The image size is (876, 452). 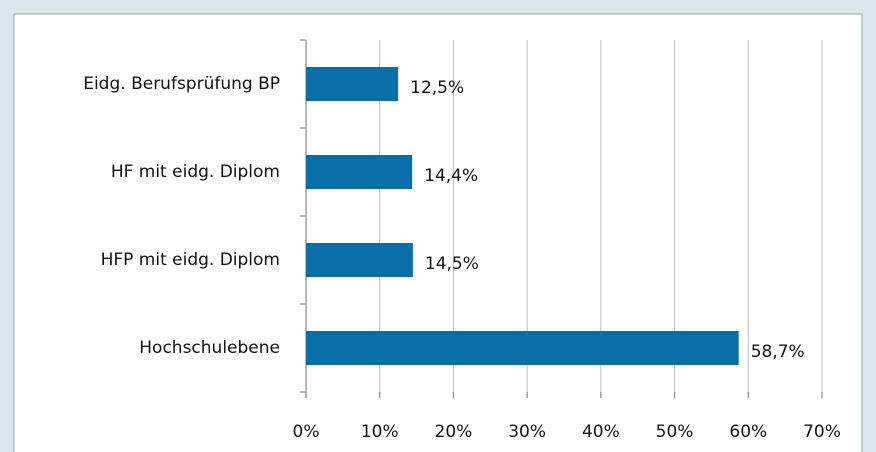 What do you see at coordinates (306, 432) in the screenshot?
I see `x-tick-label: 0%` at bounding box center [306, 432].